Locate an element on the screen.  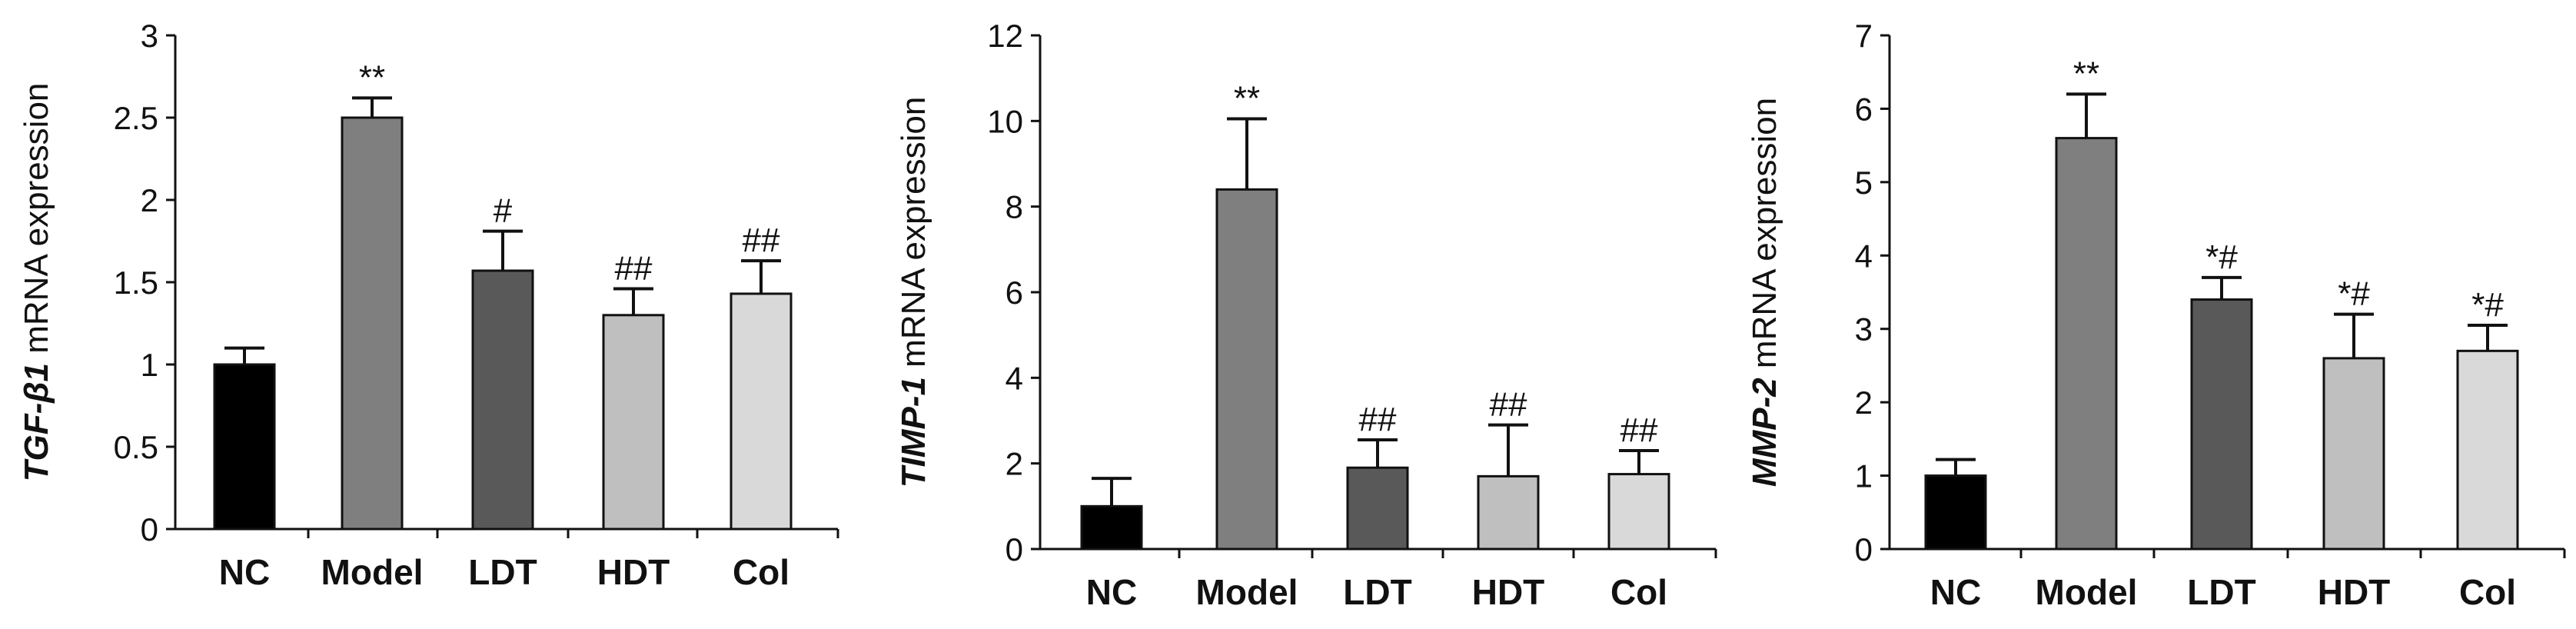
y-tick-label: 1.5 is located at coordinates (136, 283).